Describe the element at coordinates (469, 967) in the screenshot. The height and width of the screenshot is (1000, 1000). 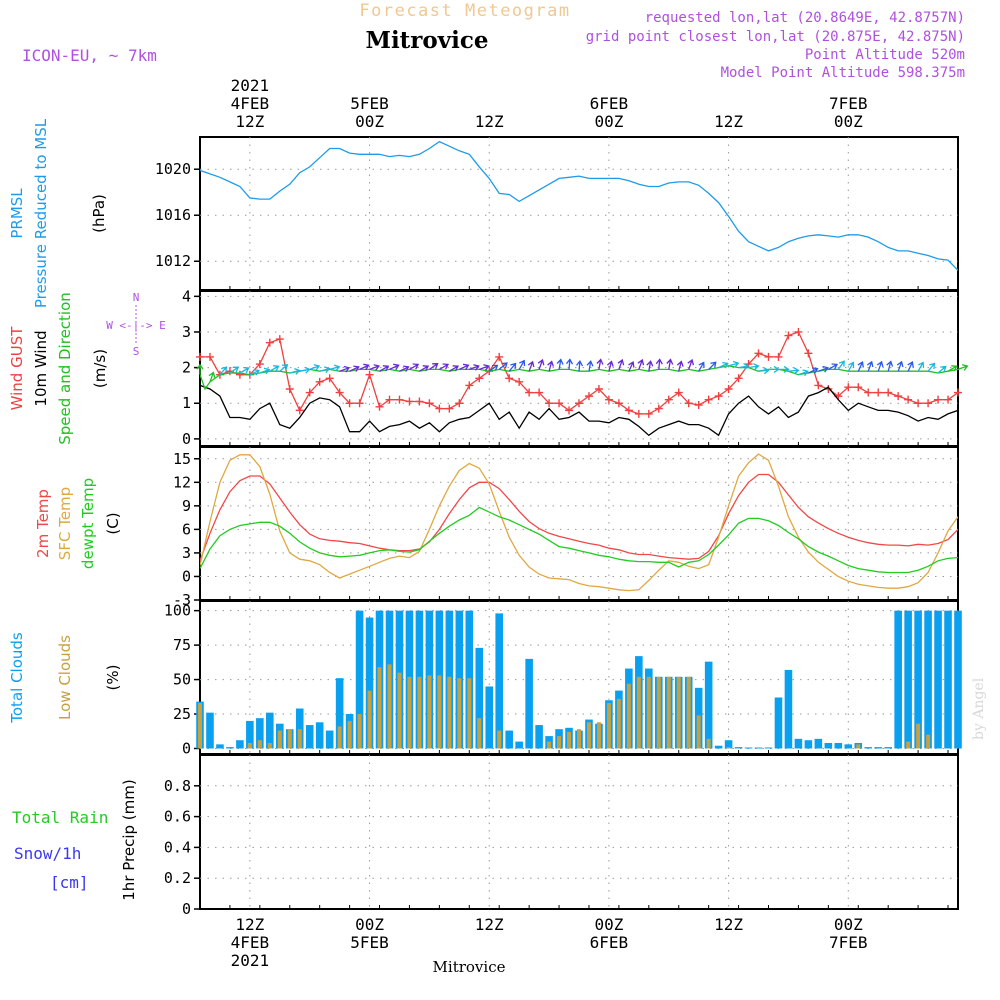
I see `footer-location: Mitrovice` at that location.